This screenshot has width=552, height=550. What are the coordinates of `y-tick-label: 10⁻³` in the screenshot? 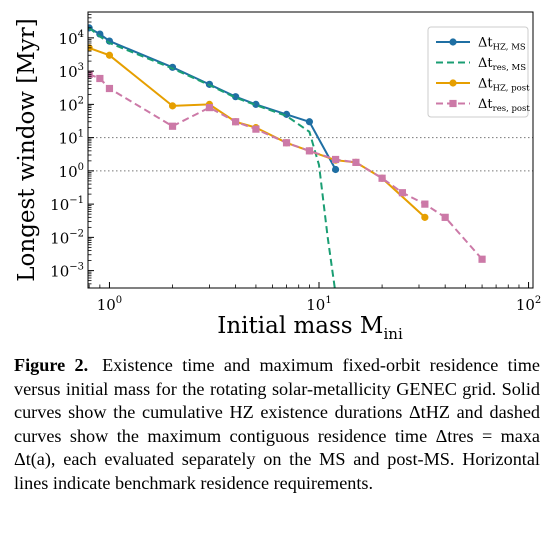 It's located at (67, 271).